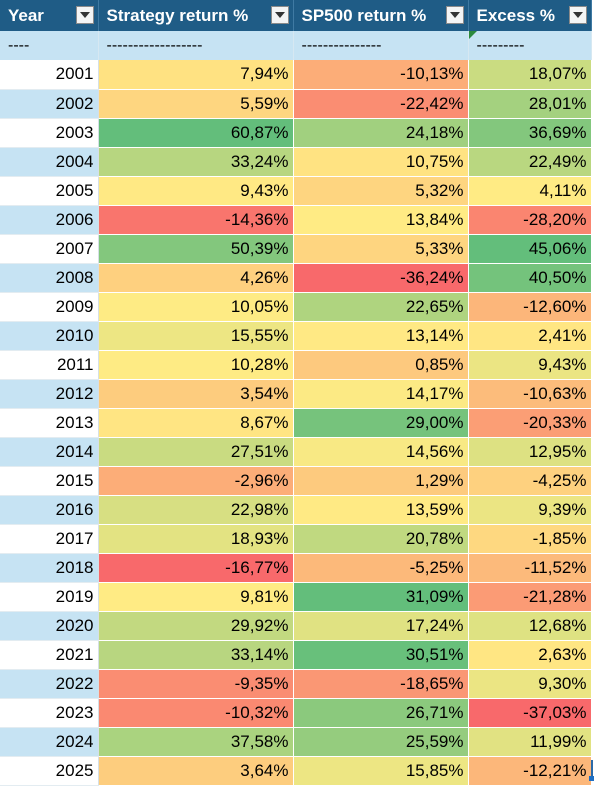  I want to click on sp500-return-cell: 26,71%, so click(381, 713).